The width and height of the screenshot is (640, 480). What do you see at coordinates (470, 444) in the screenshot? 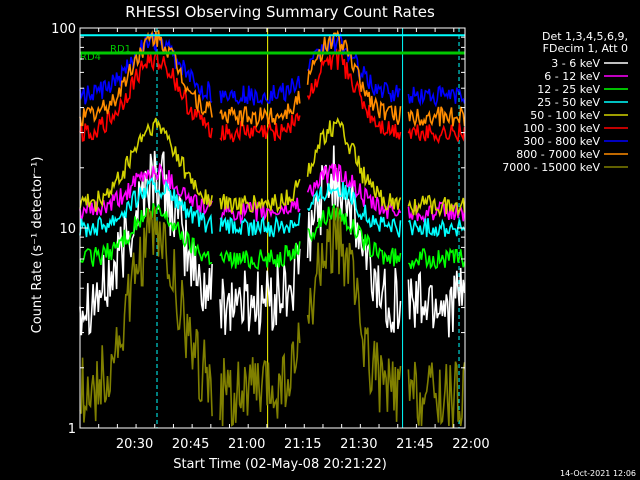
I see `x-tick-label-6: 22:00` at bounding box center [470, 444].